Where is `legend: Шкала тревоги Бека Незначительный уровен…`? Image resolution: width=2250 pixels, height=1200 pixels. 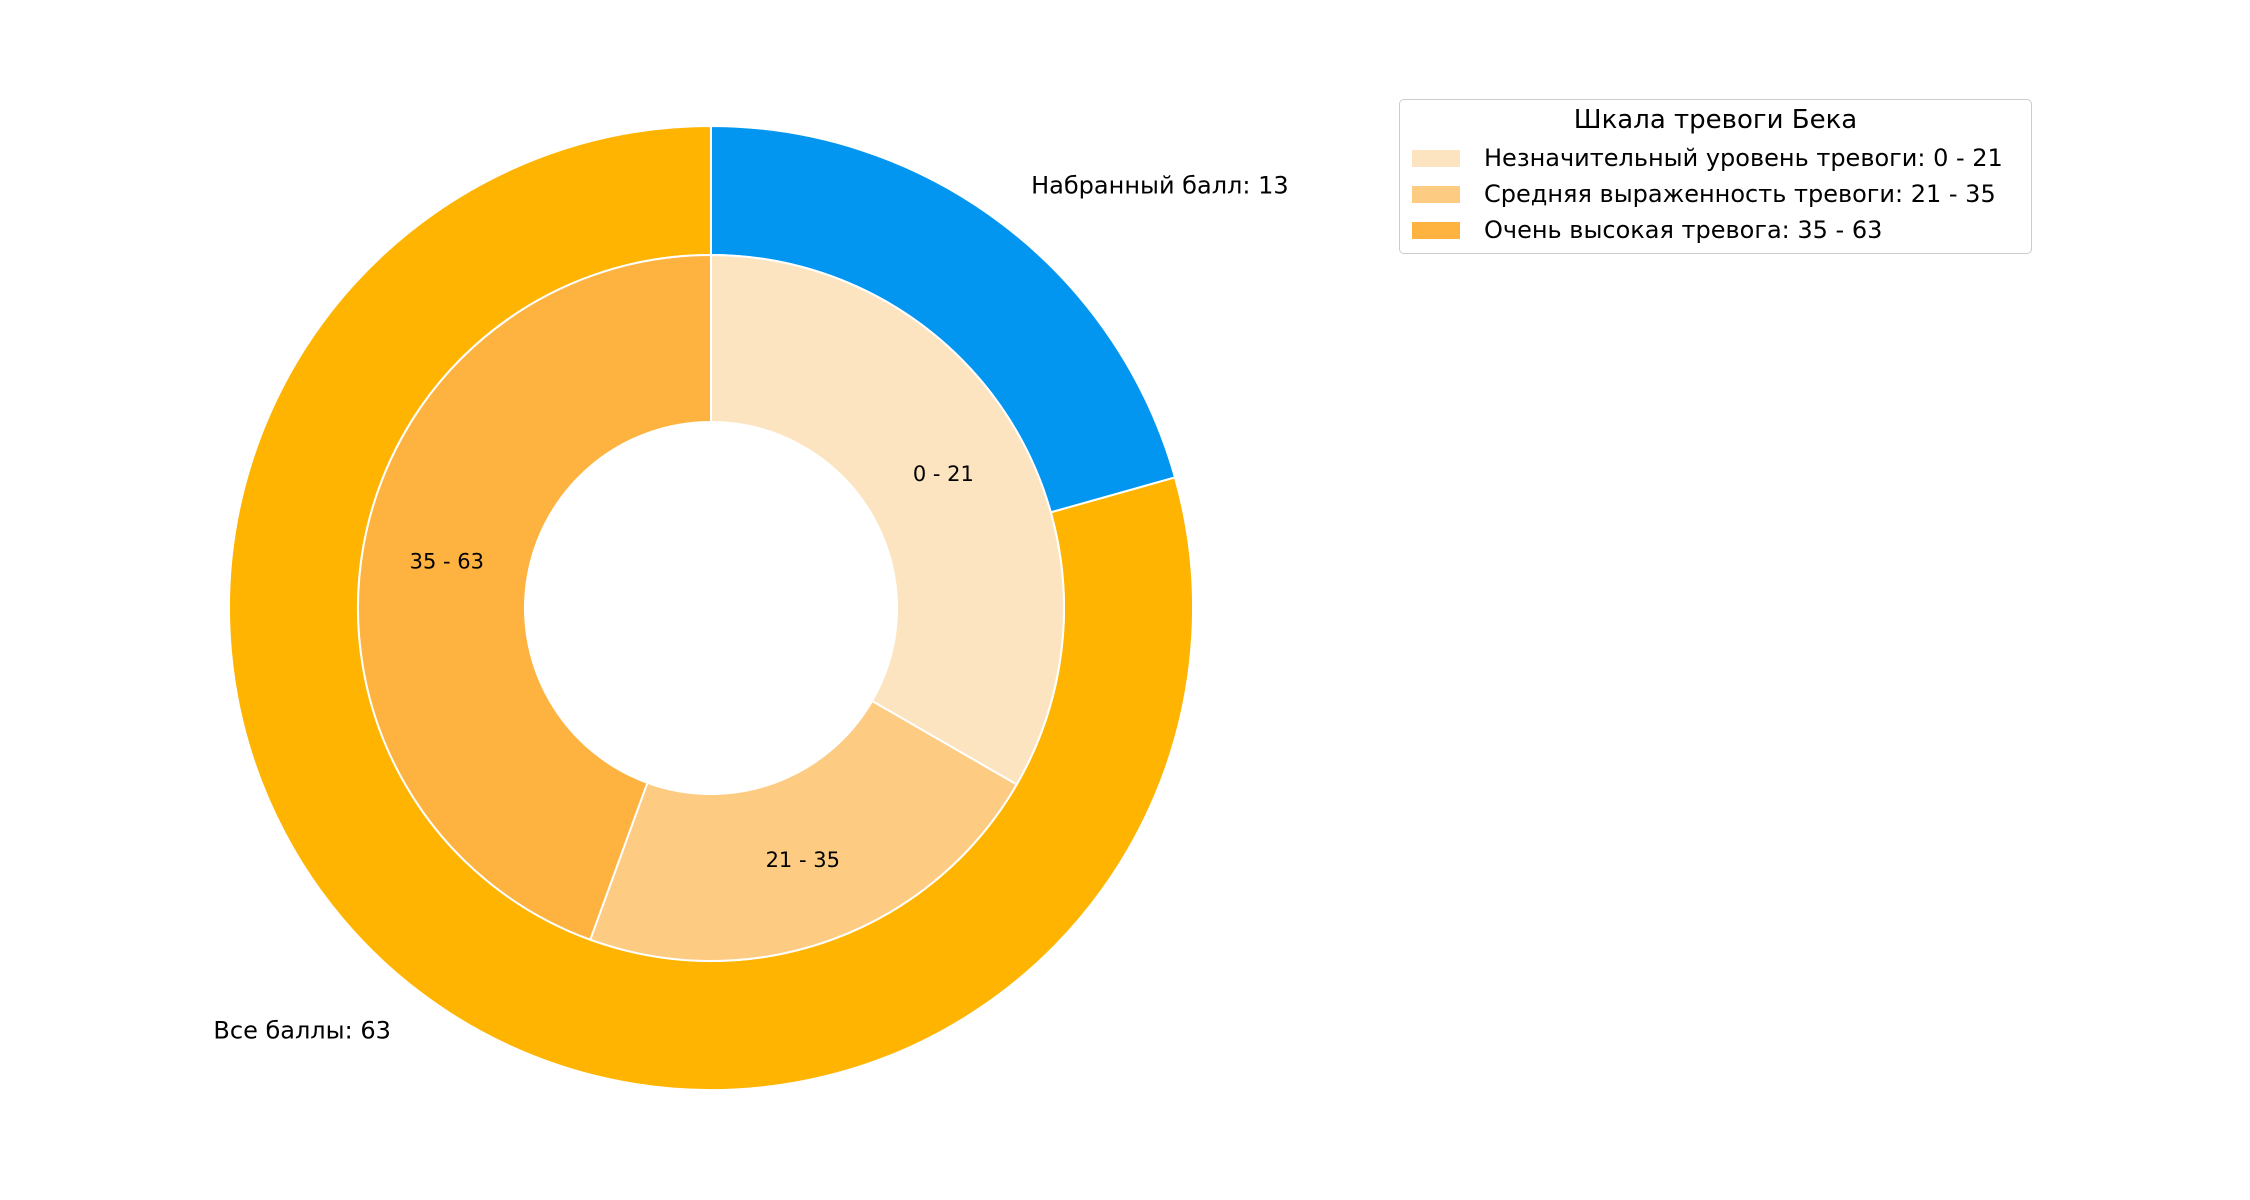 legend: Шкала тревоги Бека Незначительный уровен… is located at coordinates (1715, 176).